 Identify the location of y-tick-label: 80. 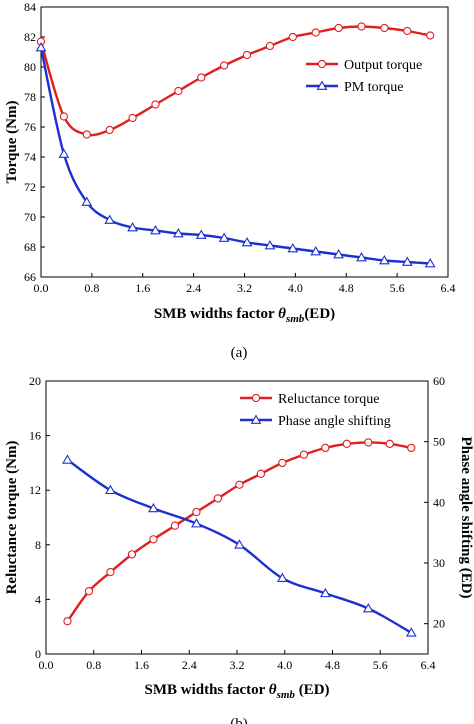
(30, 67).